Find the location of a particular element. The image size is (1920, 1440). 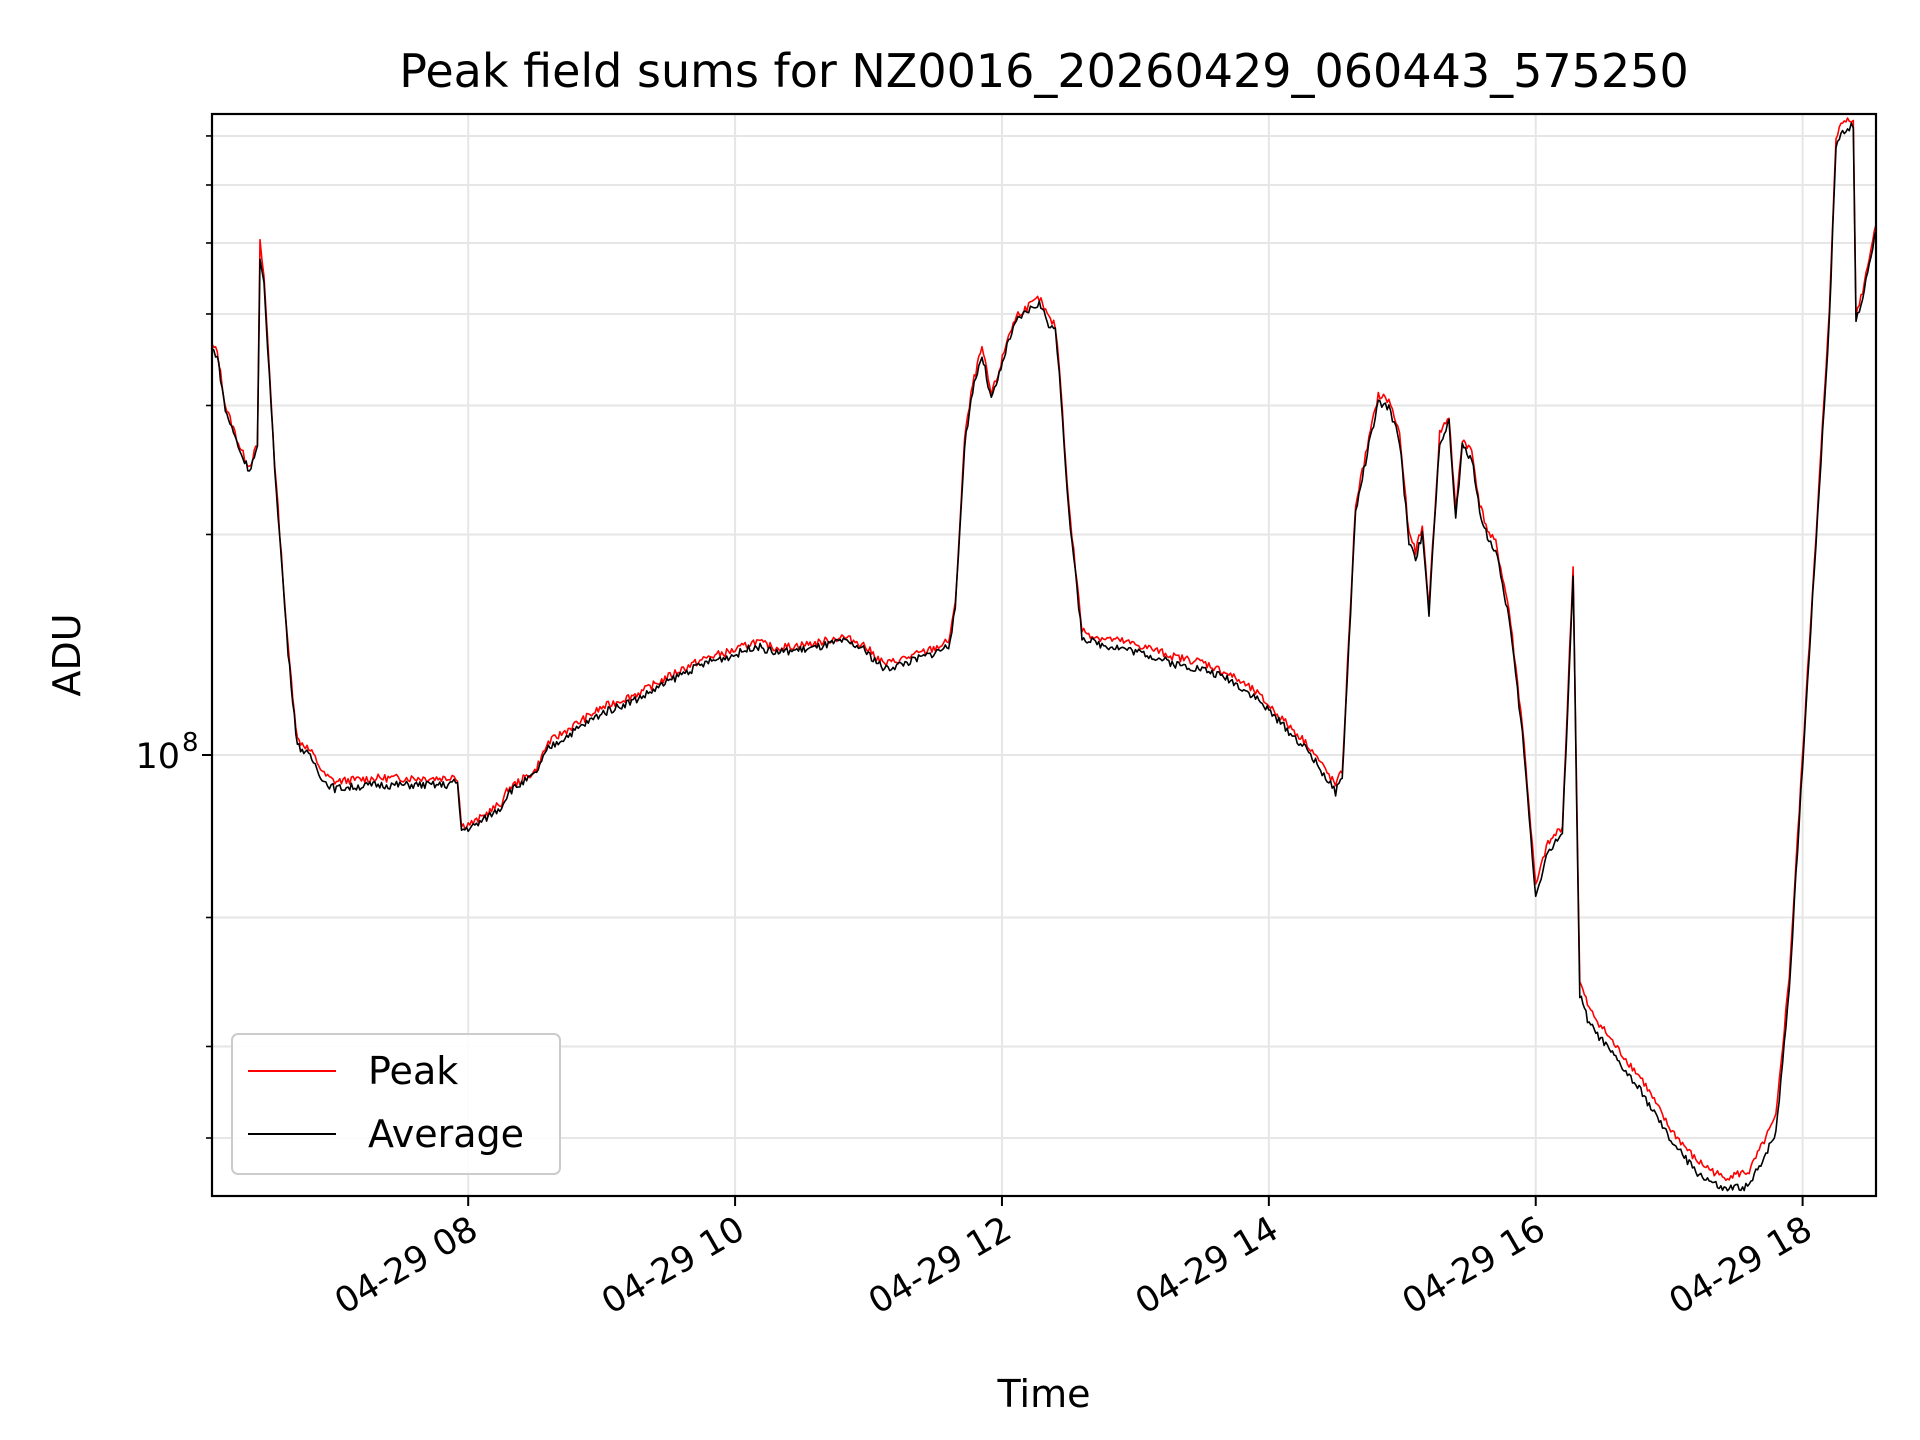

y-axis-ticks: 10 8 is located at coordinates (173, 637).